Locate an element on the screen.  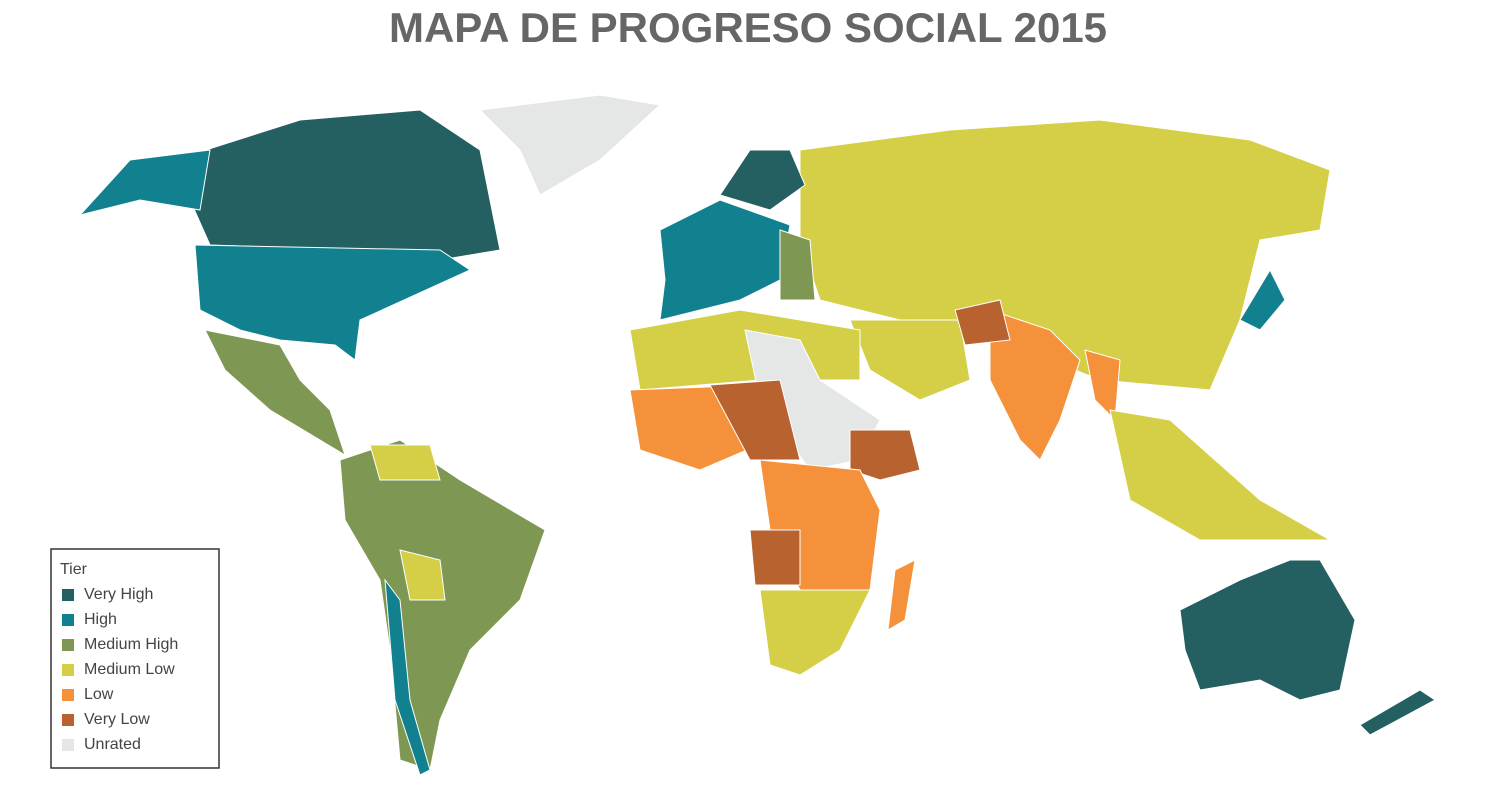
legend-label: Medium Low is located at coordinates (129, 669).